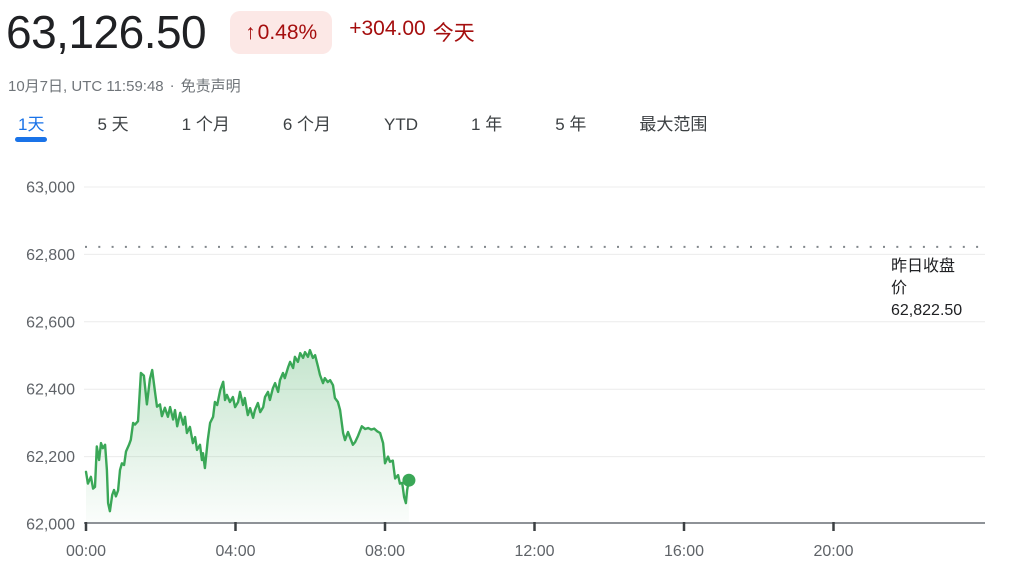  Describe the element at coordinates (833, 551) in the screenshot. I see `x-axis-label: 20:00` at that location.